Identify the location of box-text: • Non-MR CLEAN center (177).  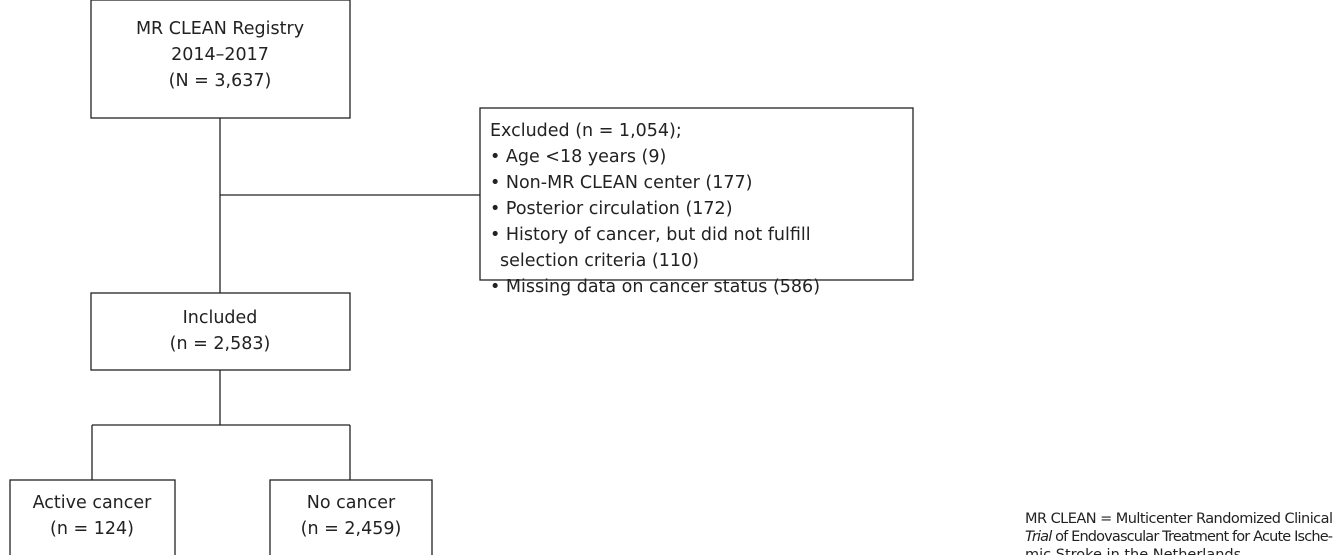
(621, 183).